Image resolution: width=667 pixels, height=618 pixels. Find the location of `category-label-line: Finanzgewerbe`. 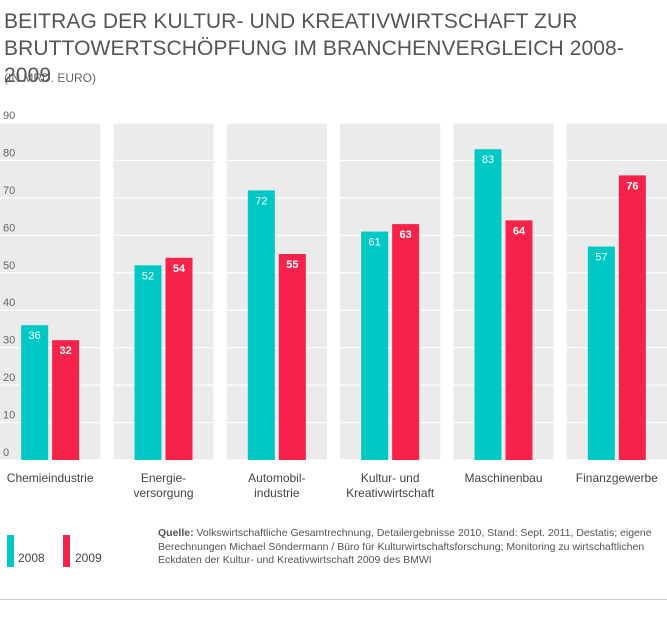

category-label-line: Finanzgewerbe is located at coordinates (617, 478).